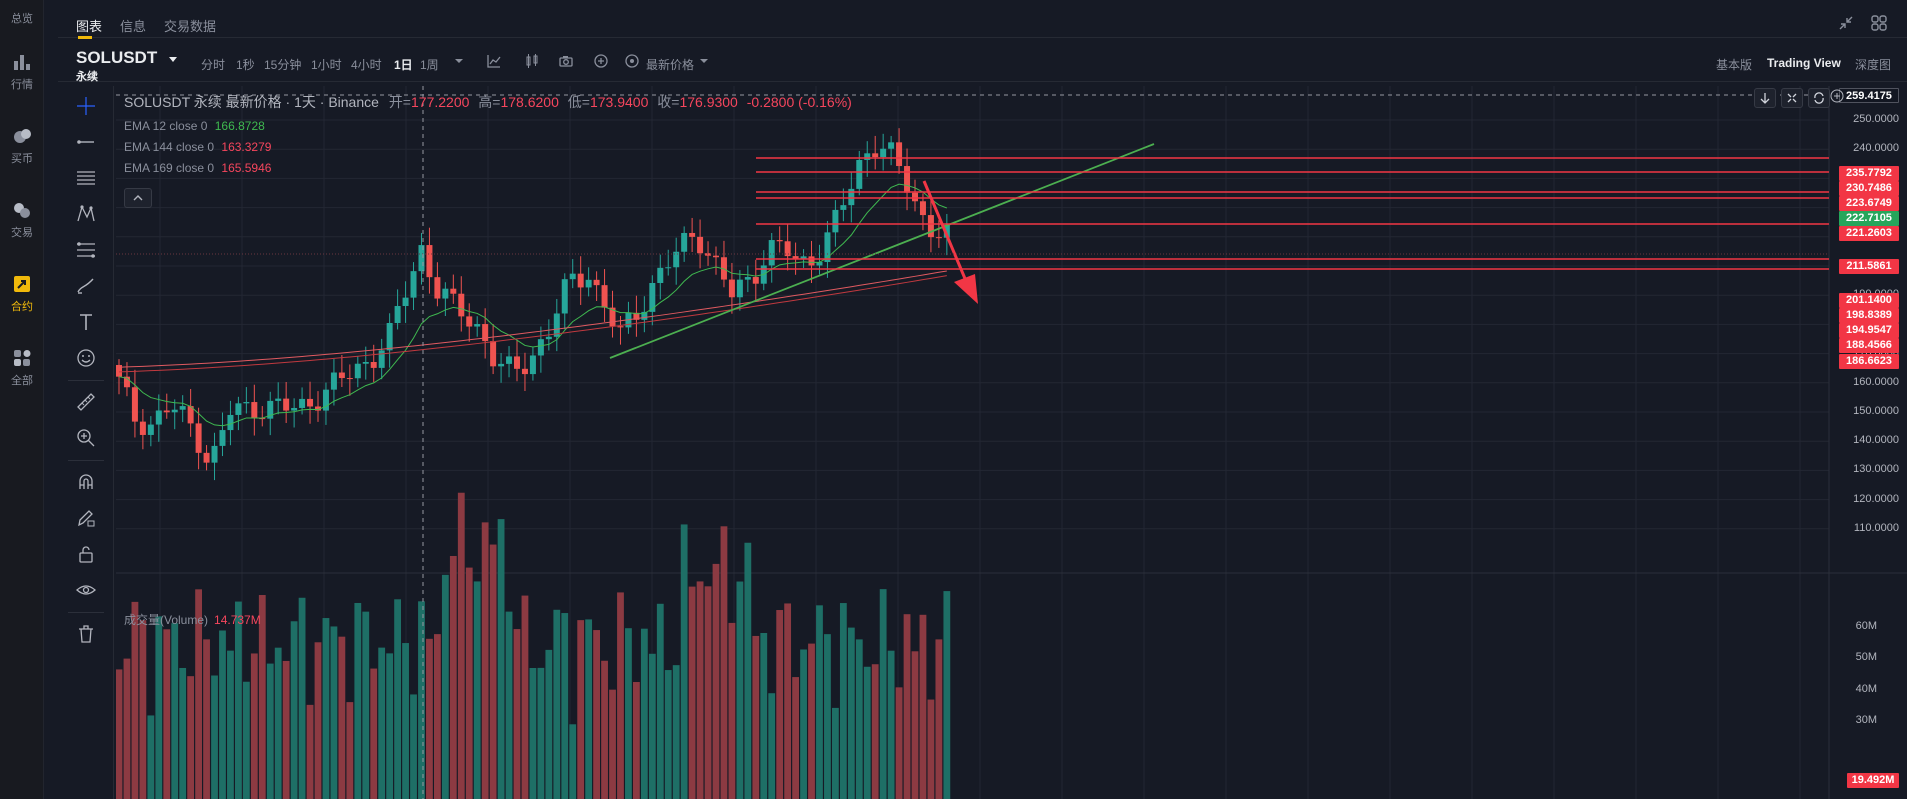  What do you see at coordinates (366, 65) in the screenshot?
I see `interval-4h: 4小时` at bounding box center [366, 65].